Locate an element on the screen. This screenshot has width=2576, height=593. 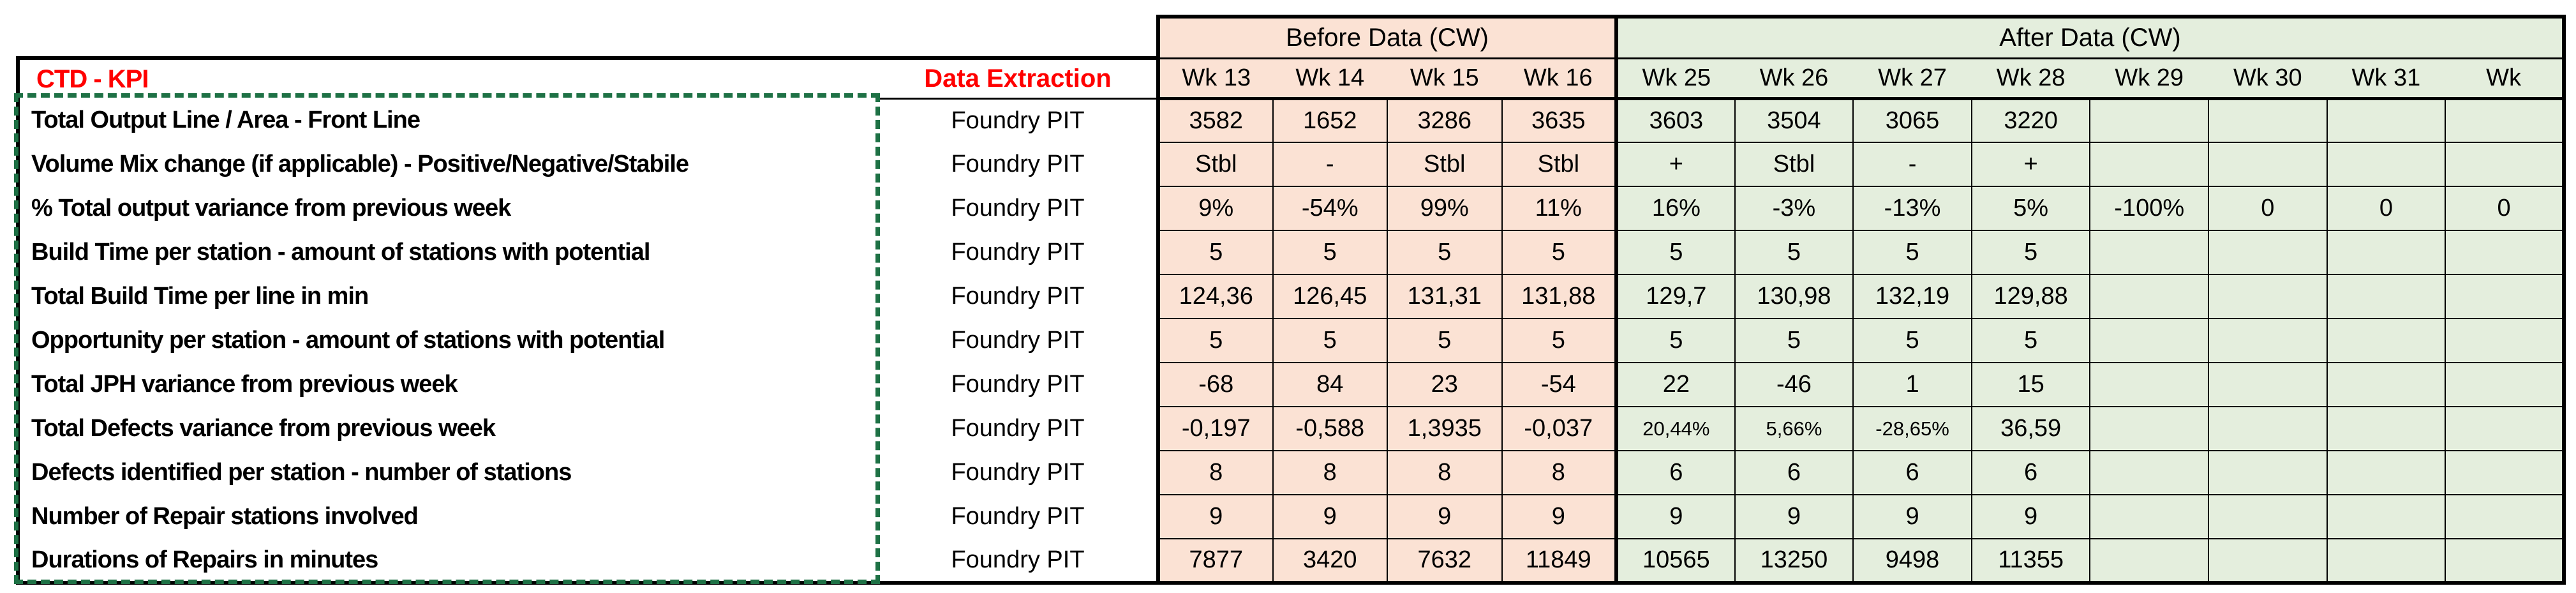
value-cell-after: -46 is located at coordinates (1794, 385).